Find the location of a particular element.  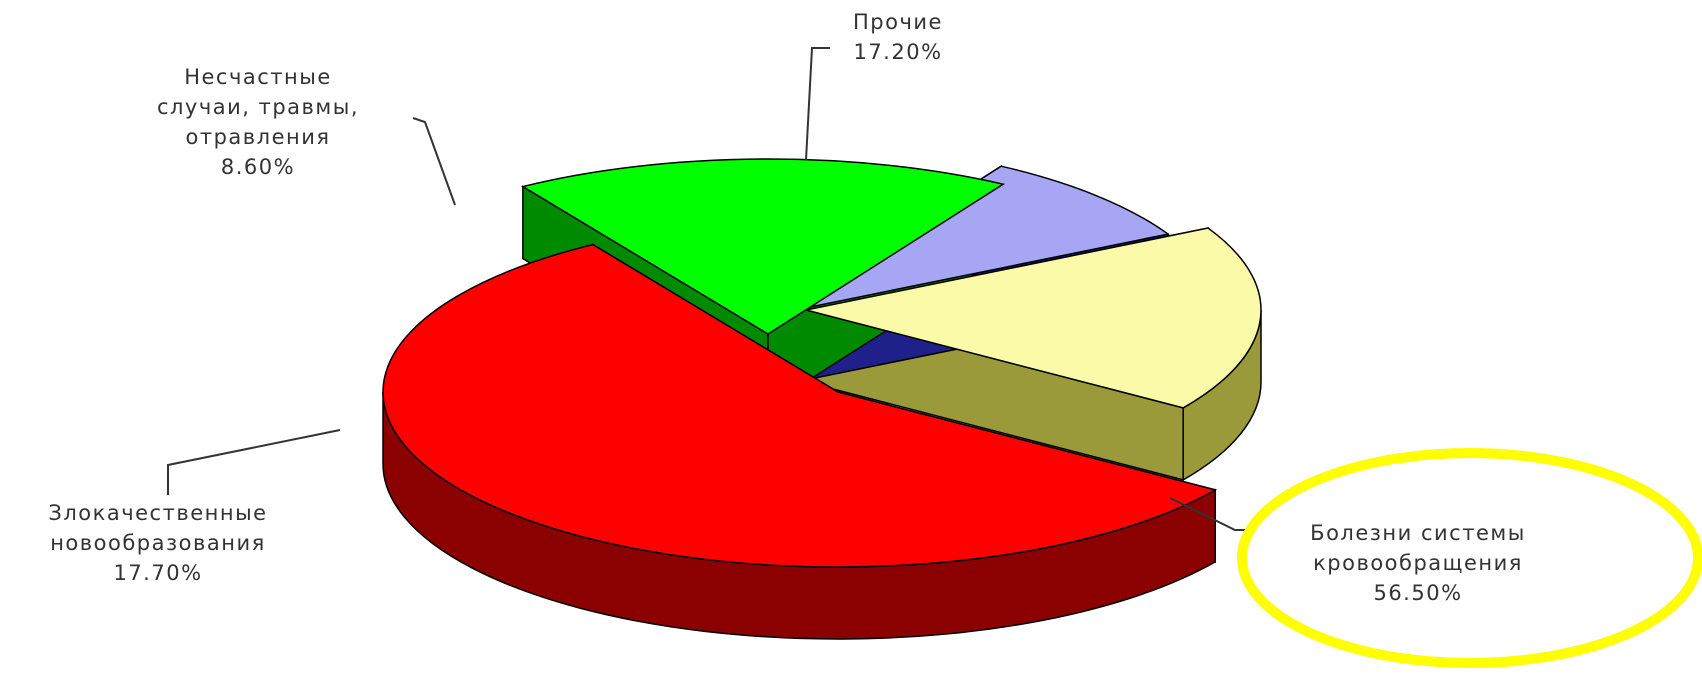

slice-neoplasms-label: Злокачественные is located at coordinates (157, 513).